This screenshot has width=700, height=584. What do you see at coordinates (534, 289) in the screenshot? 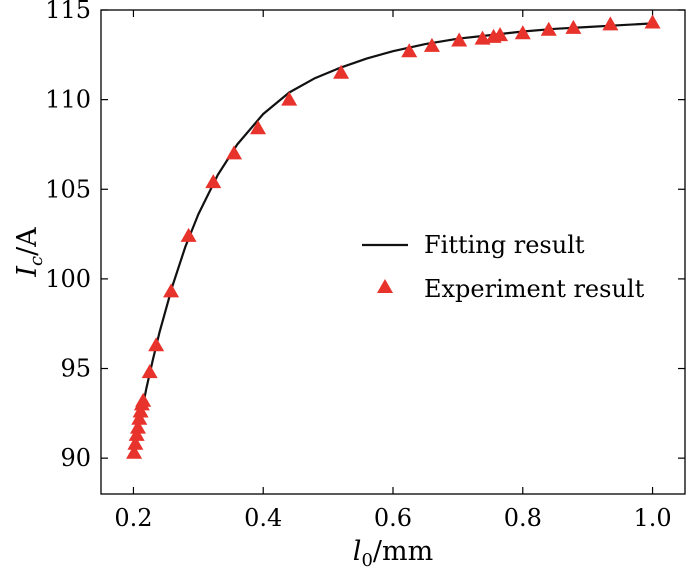
I see `legend-label-experiment: Experiment result` at bounding box center [534, 289].